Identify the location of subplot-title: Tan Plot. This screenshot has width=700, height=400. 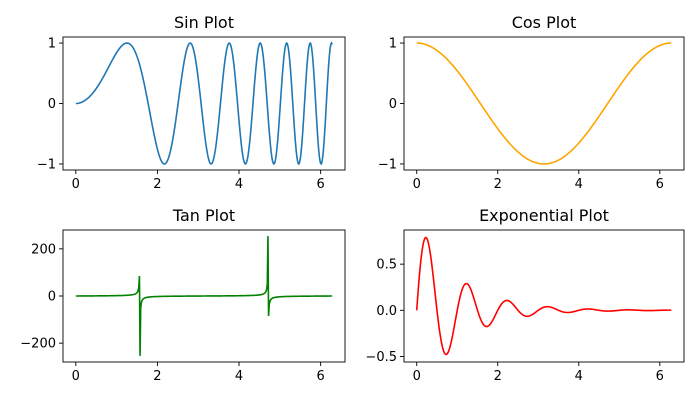
(203, 215).